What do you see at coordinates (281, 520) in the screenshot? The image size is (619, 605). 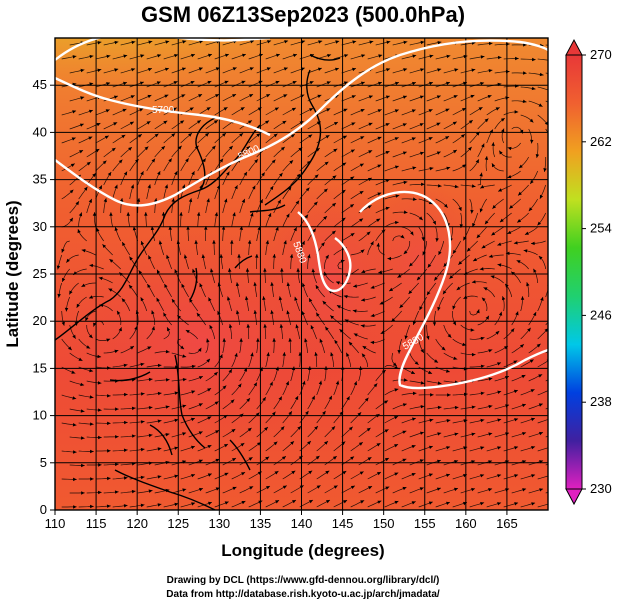 I see `x-axis: 110 115 120 125 130 135 140 145 150 155 160 165` at bounding box center [281, 520].